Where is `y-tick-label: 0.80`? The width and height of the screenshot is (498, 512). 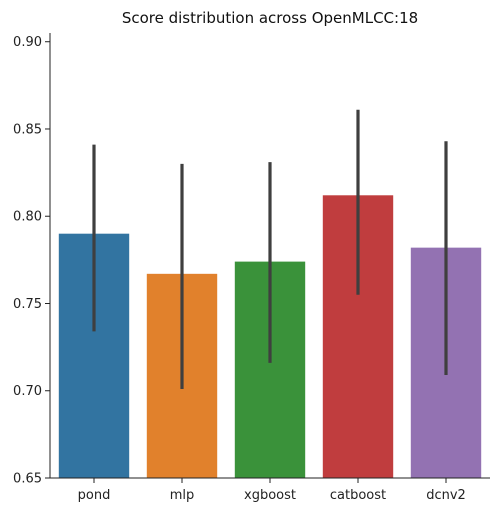 y-tick-label: 0.80 is located at coordinates (27, 217).